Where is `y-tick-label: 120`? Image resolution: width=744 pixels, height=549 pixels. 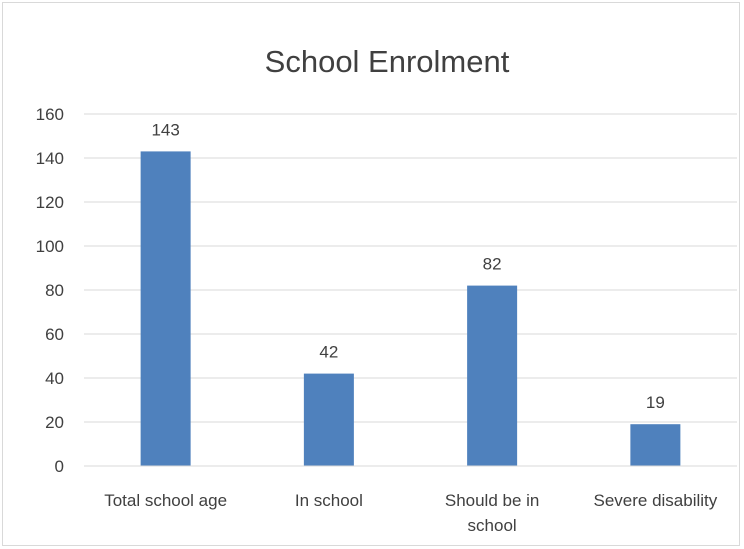
y-tick-label: 120 is located at coordinates (50, 202).